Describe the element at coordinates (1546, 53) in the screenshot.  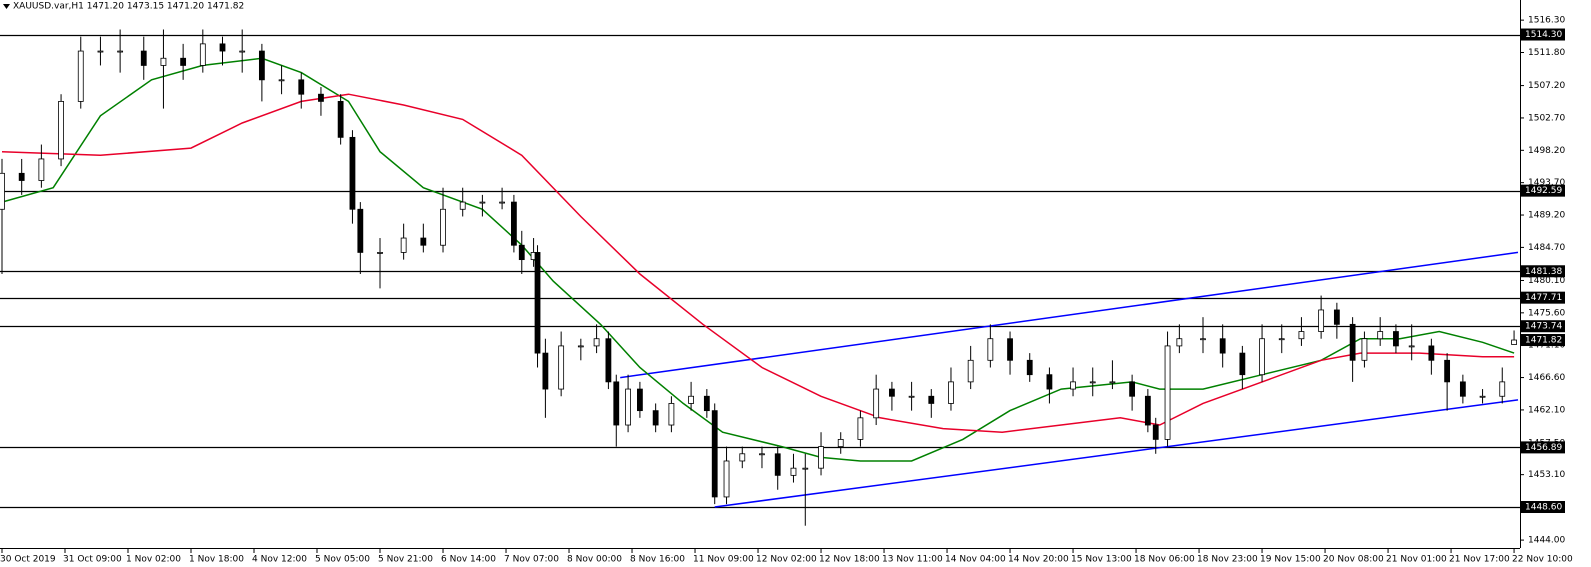
I see `y-tick-label: 1511.80` at that location.